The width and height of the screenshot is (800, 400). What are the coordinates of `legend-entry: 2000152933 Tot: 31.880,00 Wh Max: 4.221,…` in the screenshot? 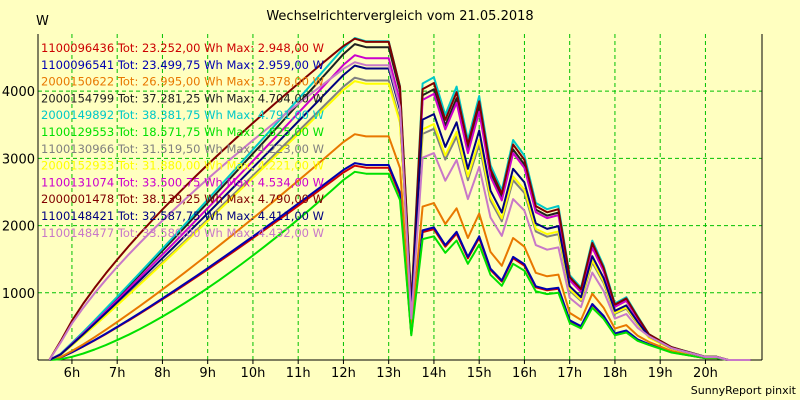 It's located at (182, 166).